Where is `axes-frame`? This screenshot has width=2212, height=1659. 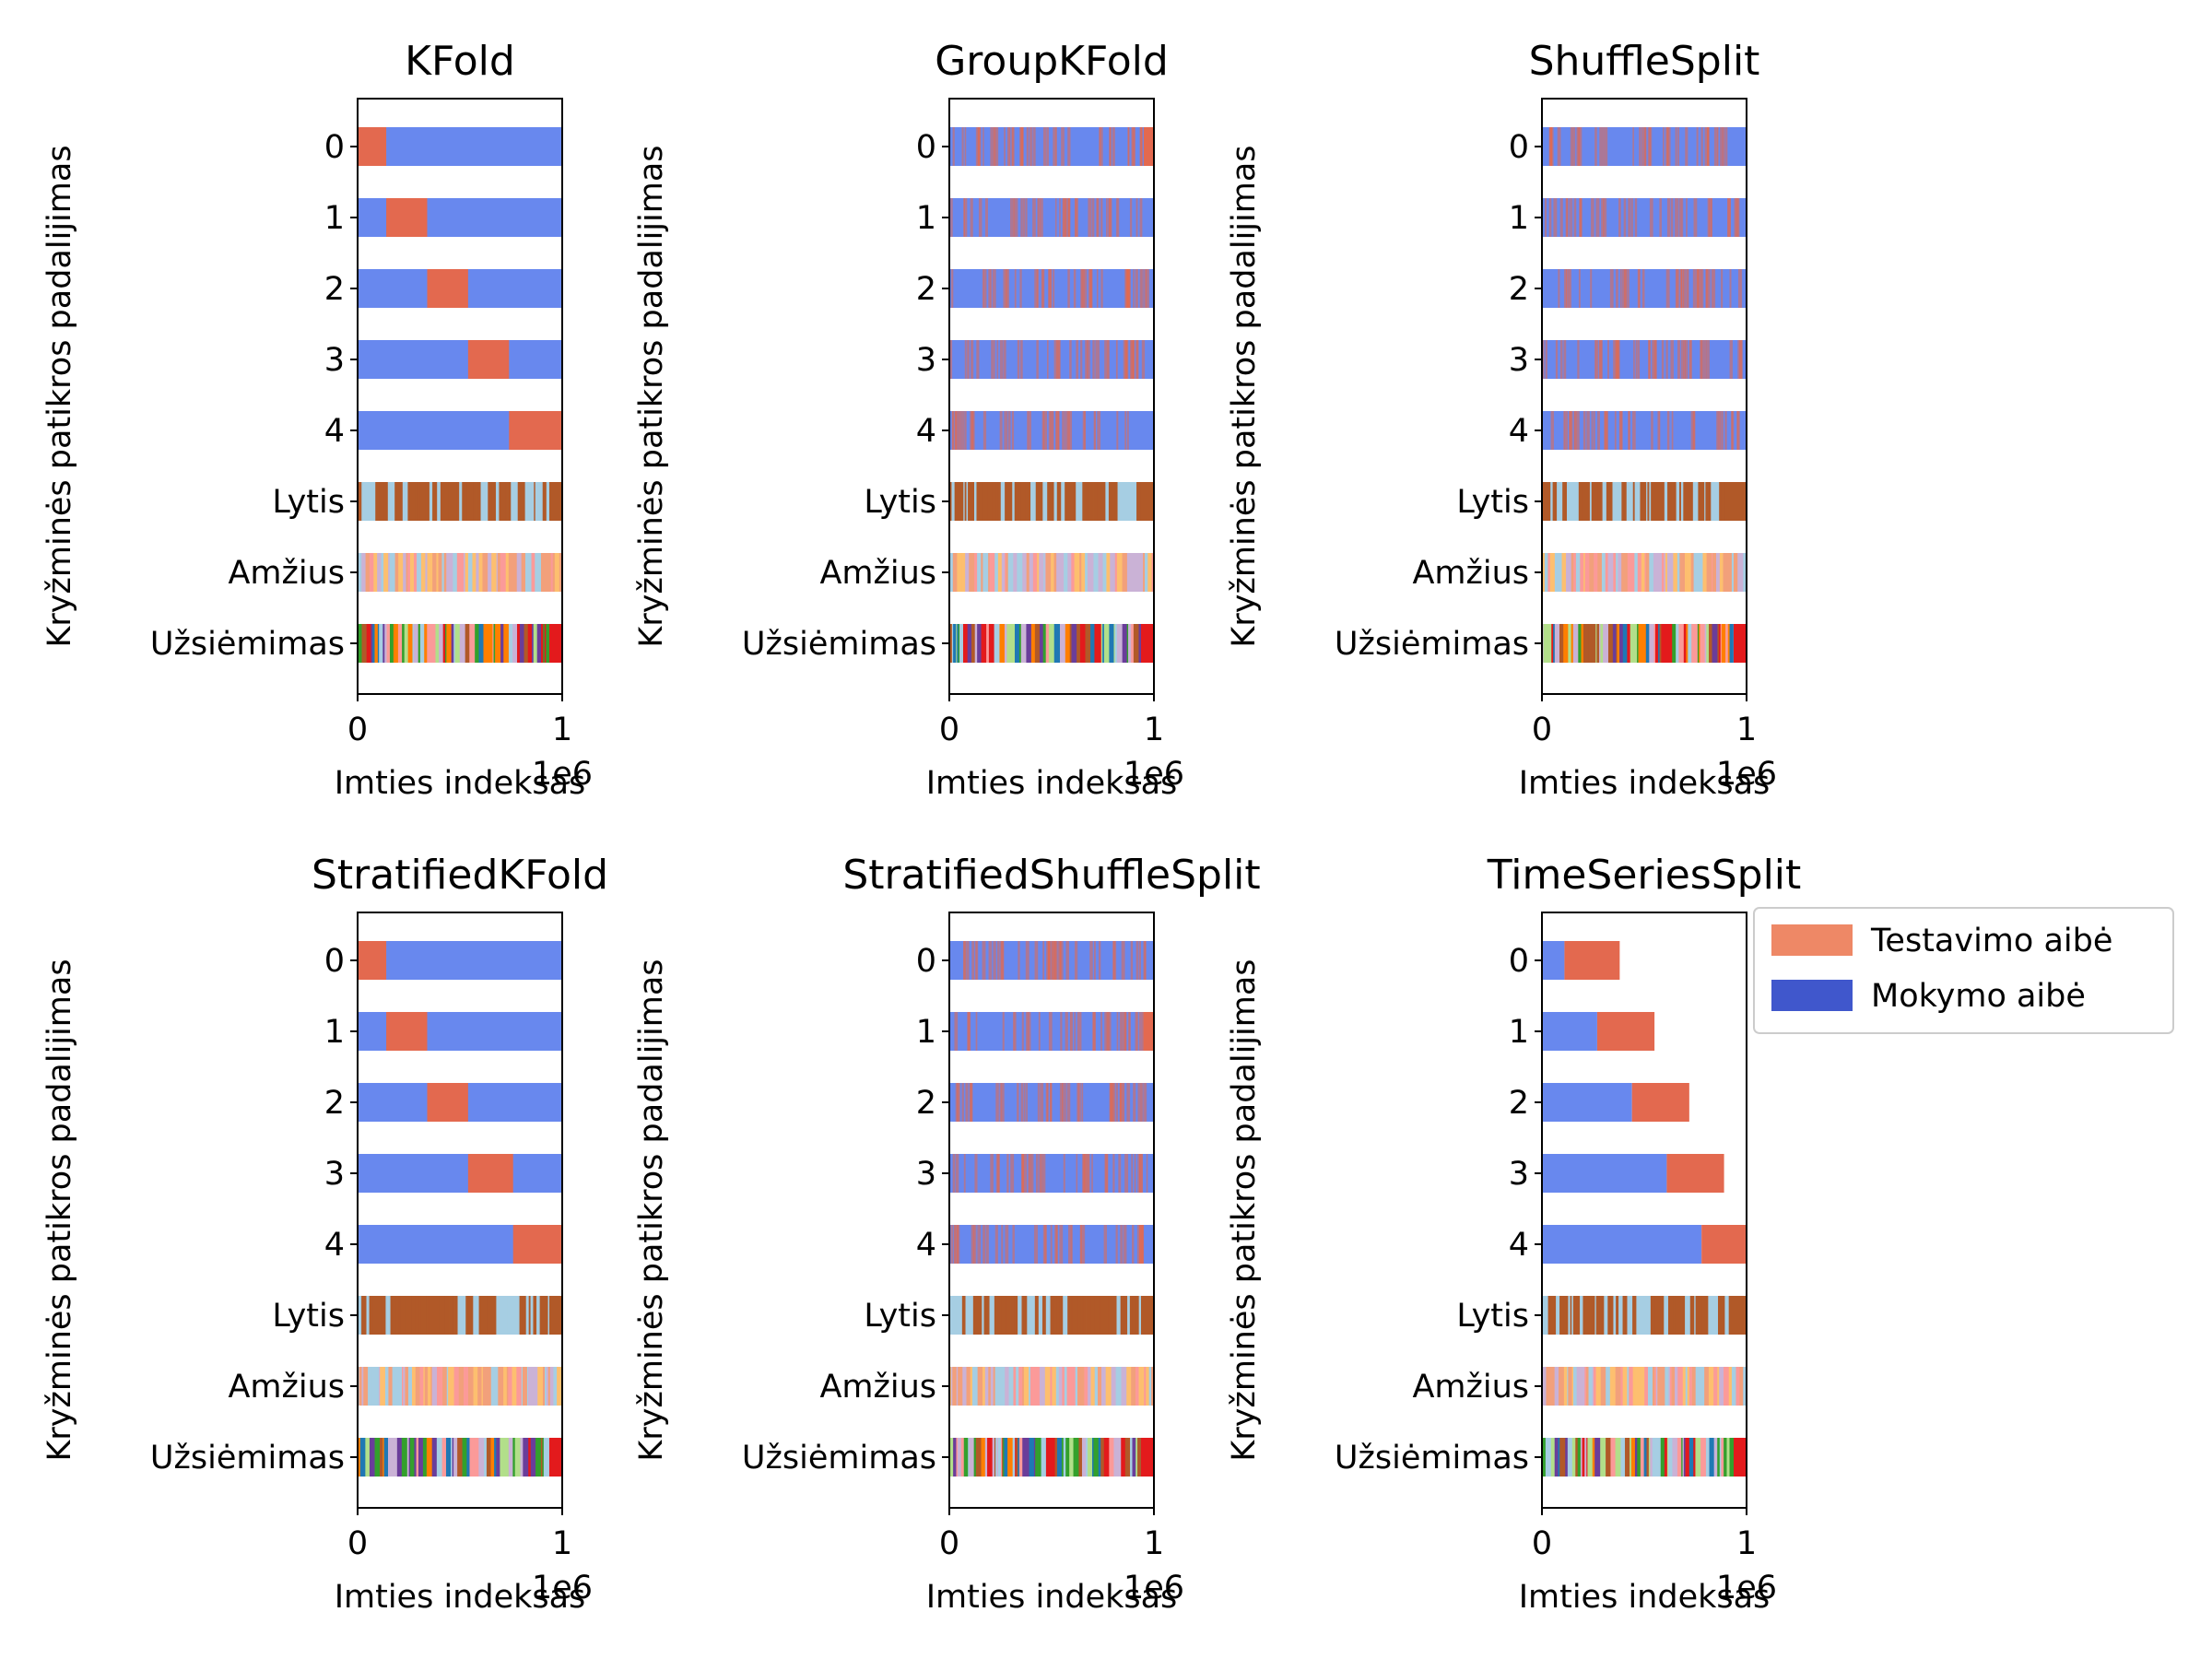 axes-frame is located at coordinates (1051, 396).